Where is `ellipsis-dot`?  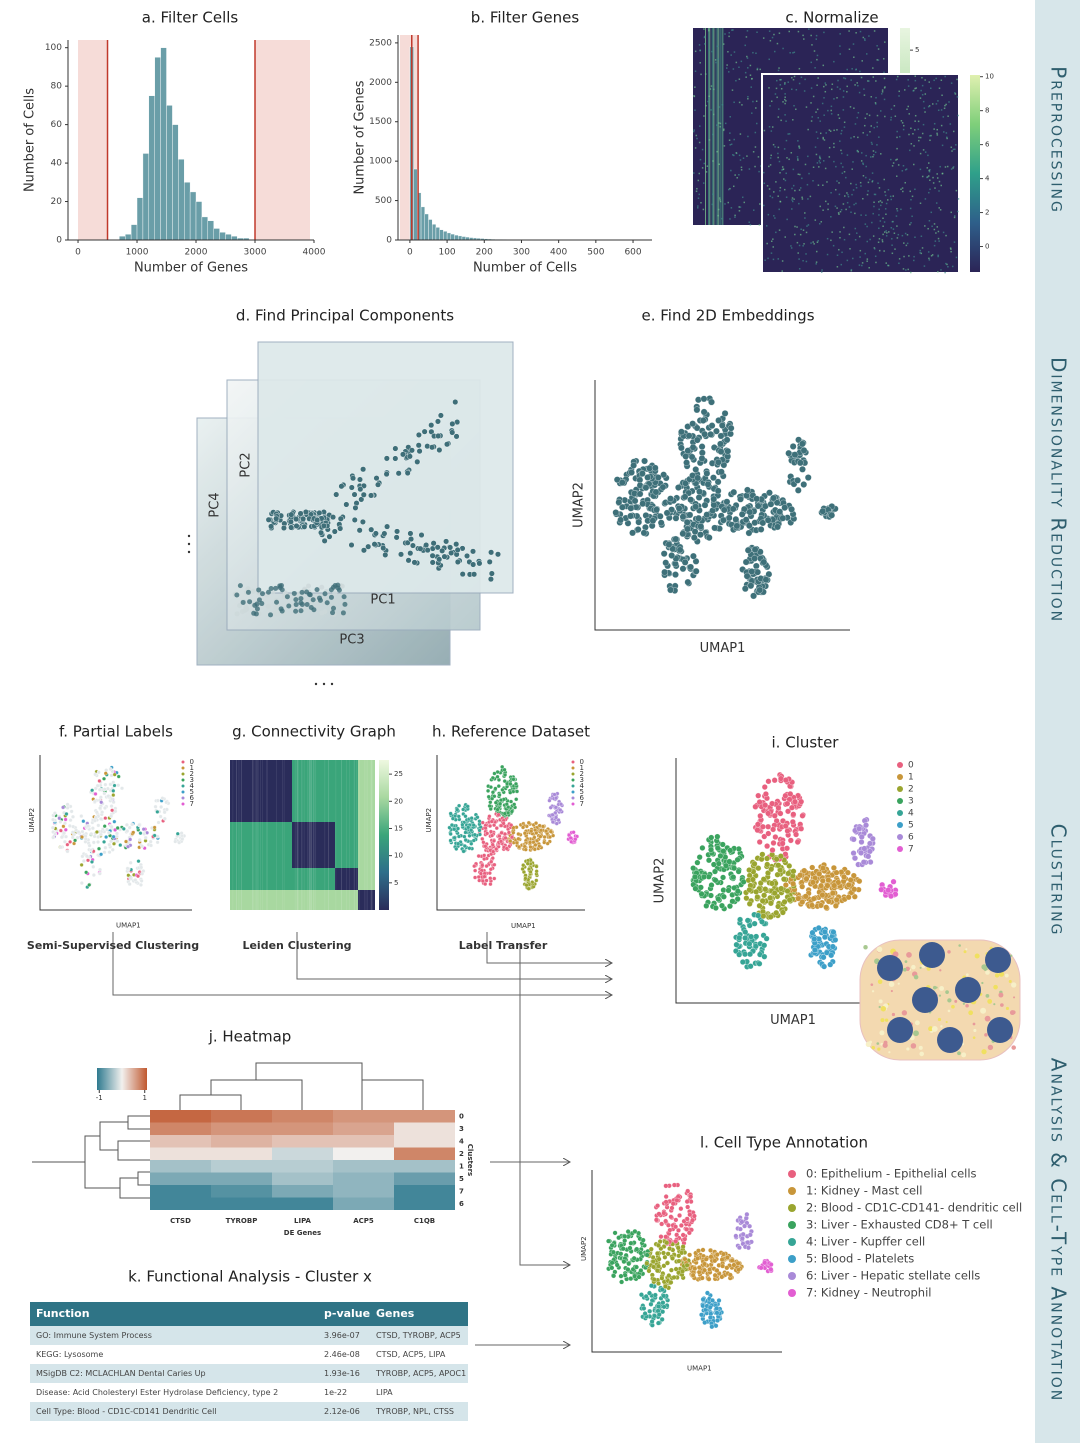
ellipsis-dot is located at coordinates (189, 552).